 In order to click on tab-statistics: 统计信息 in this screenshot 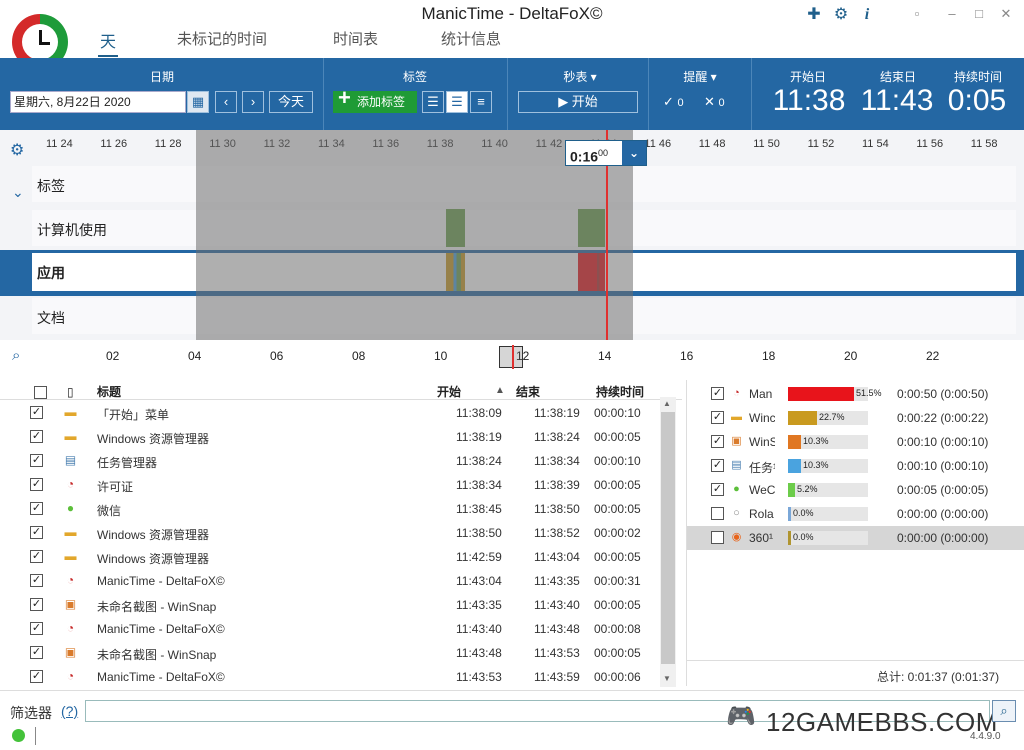, I will do `click(471, 39)`.